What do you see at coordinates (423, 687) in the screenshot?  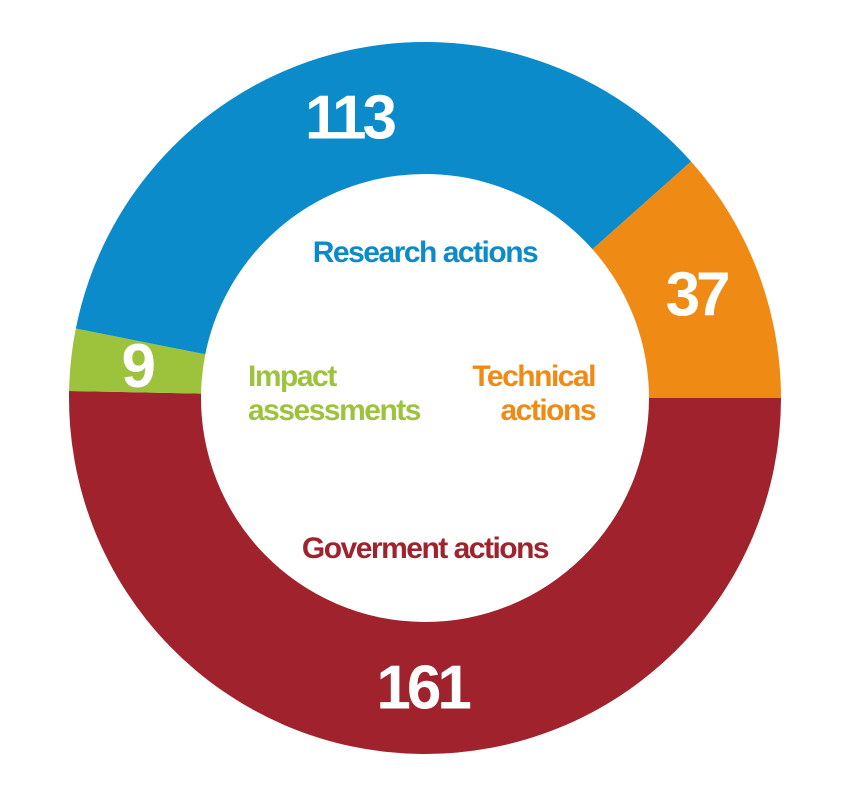 I see `value-label: 161` at bounding box center [423, 687].